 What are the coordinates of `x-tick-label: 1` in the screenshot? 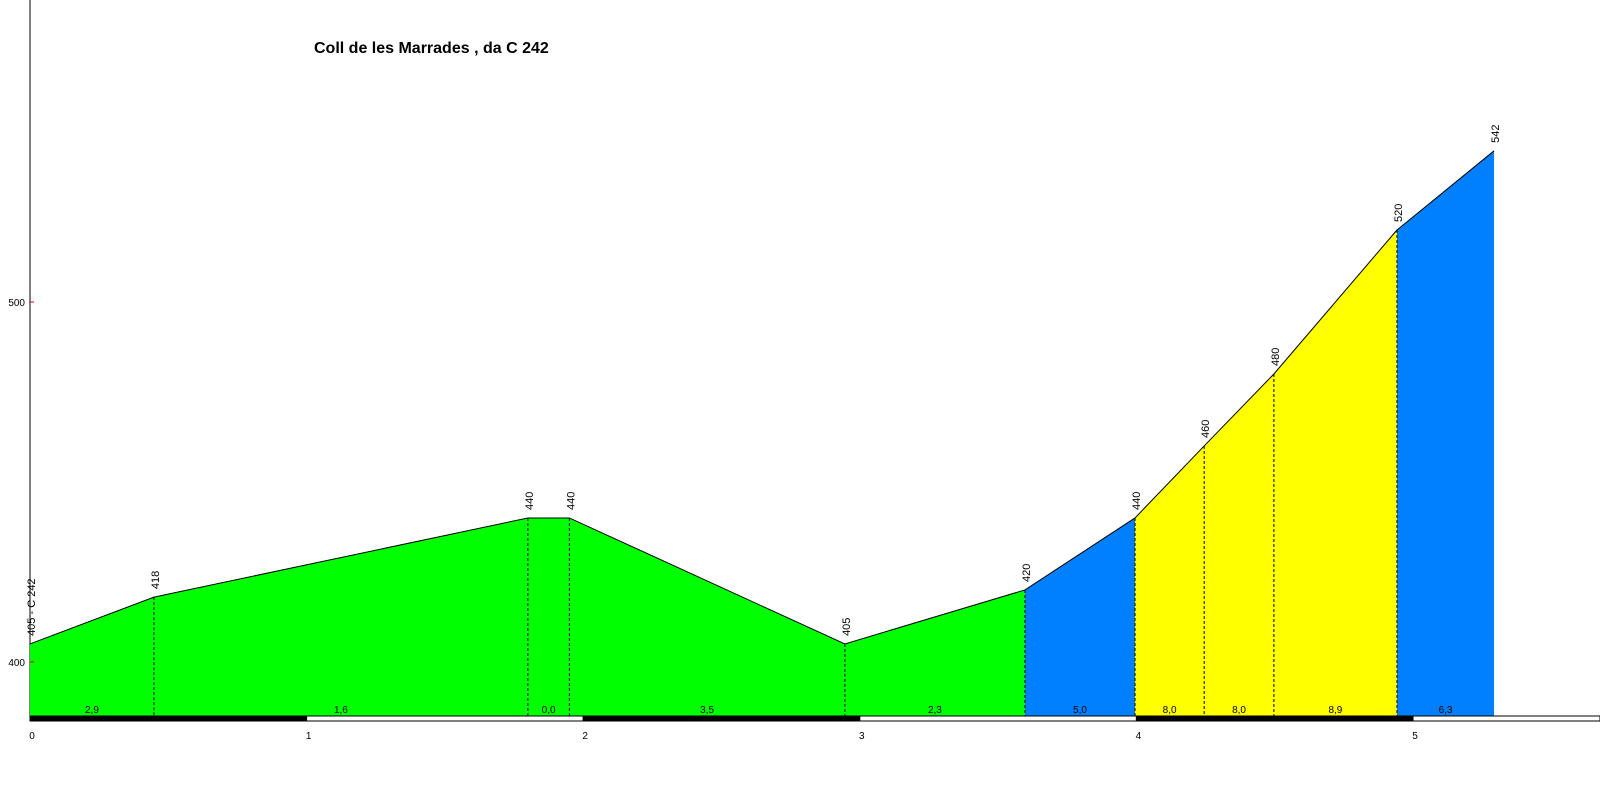 It's located at (309, 736).